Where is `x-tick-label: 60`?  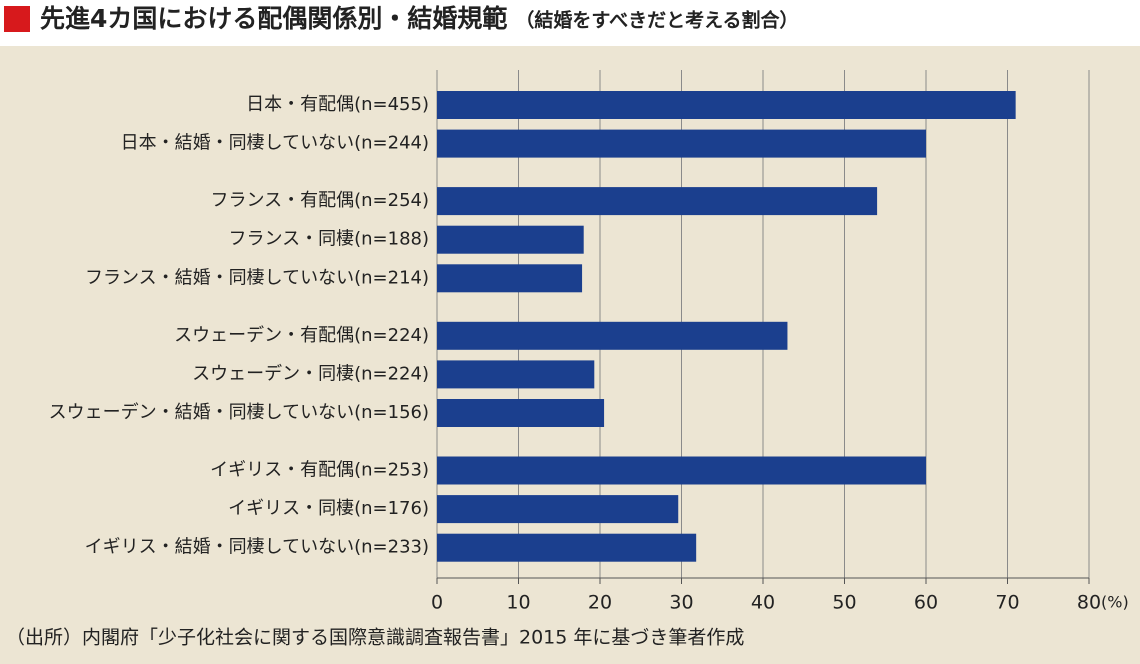 x-tick-label: 60 is located at coordinates (926, 603).